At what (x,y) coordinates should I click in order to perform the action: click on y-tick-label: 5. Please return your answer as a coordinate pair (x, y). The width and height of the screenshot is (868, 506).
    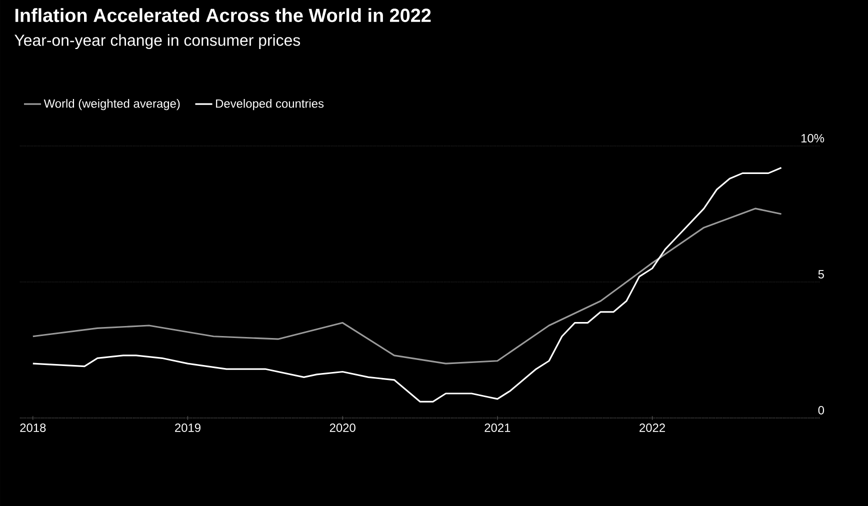
    Looking at the image, I should click on (821, 274).